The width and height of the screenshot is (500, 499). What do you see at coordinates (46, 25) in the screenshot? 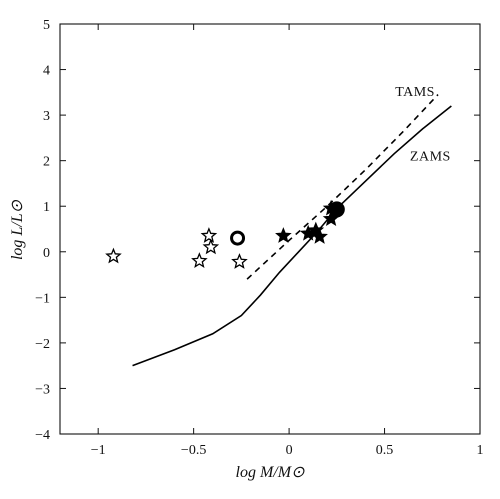
I see `y-tick-label: 5` at bounding box center [46, 25].